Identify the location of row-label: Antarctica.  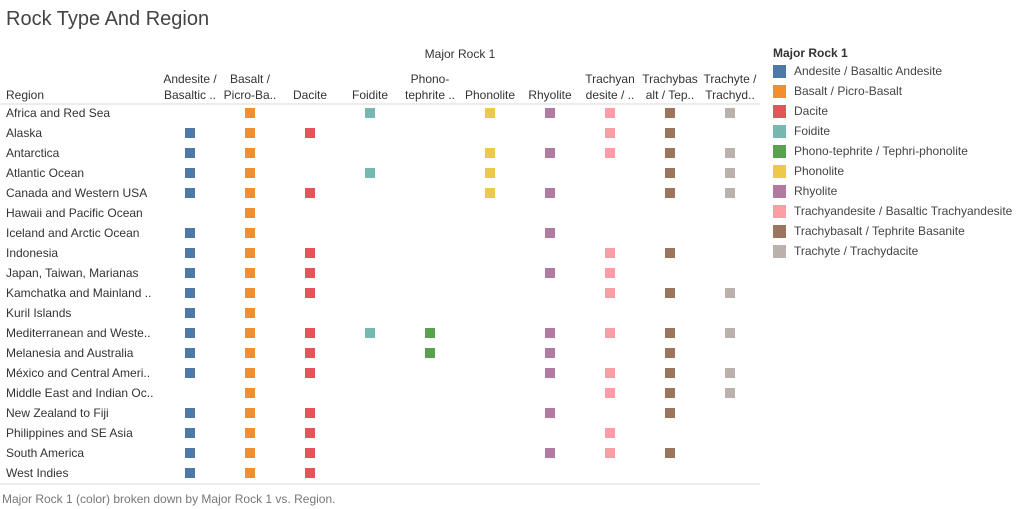
(33, 153).